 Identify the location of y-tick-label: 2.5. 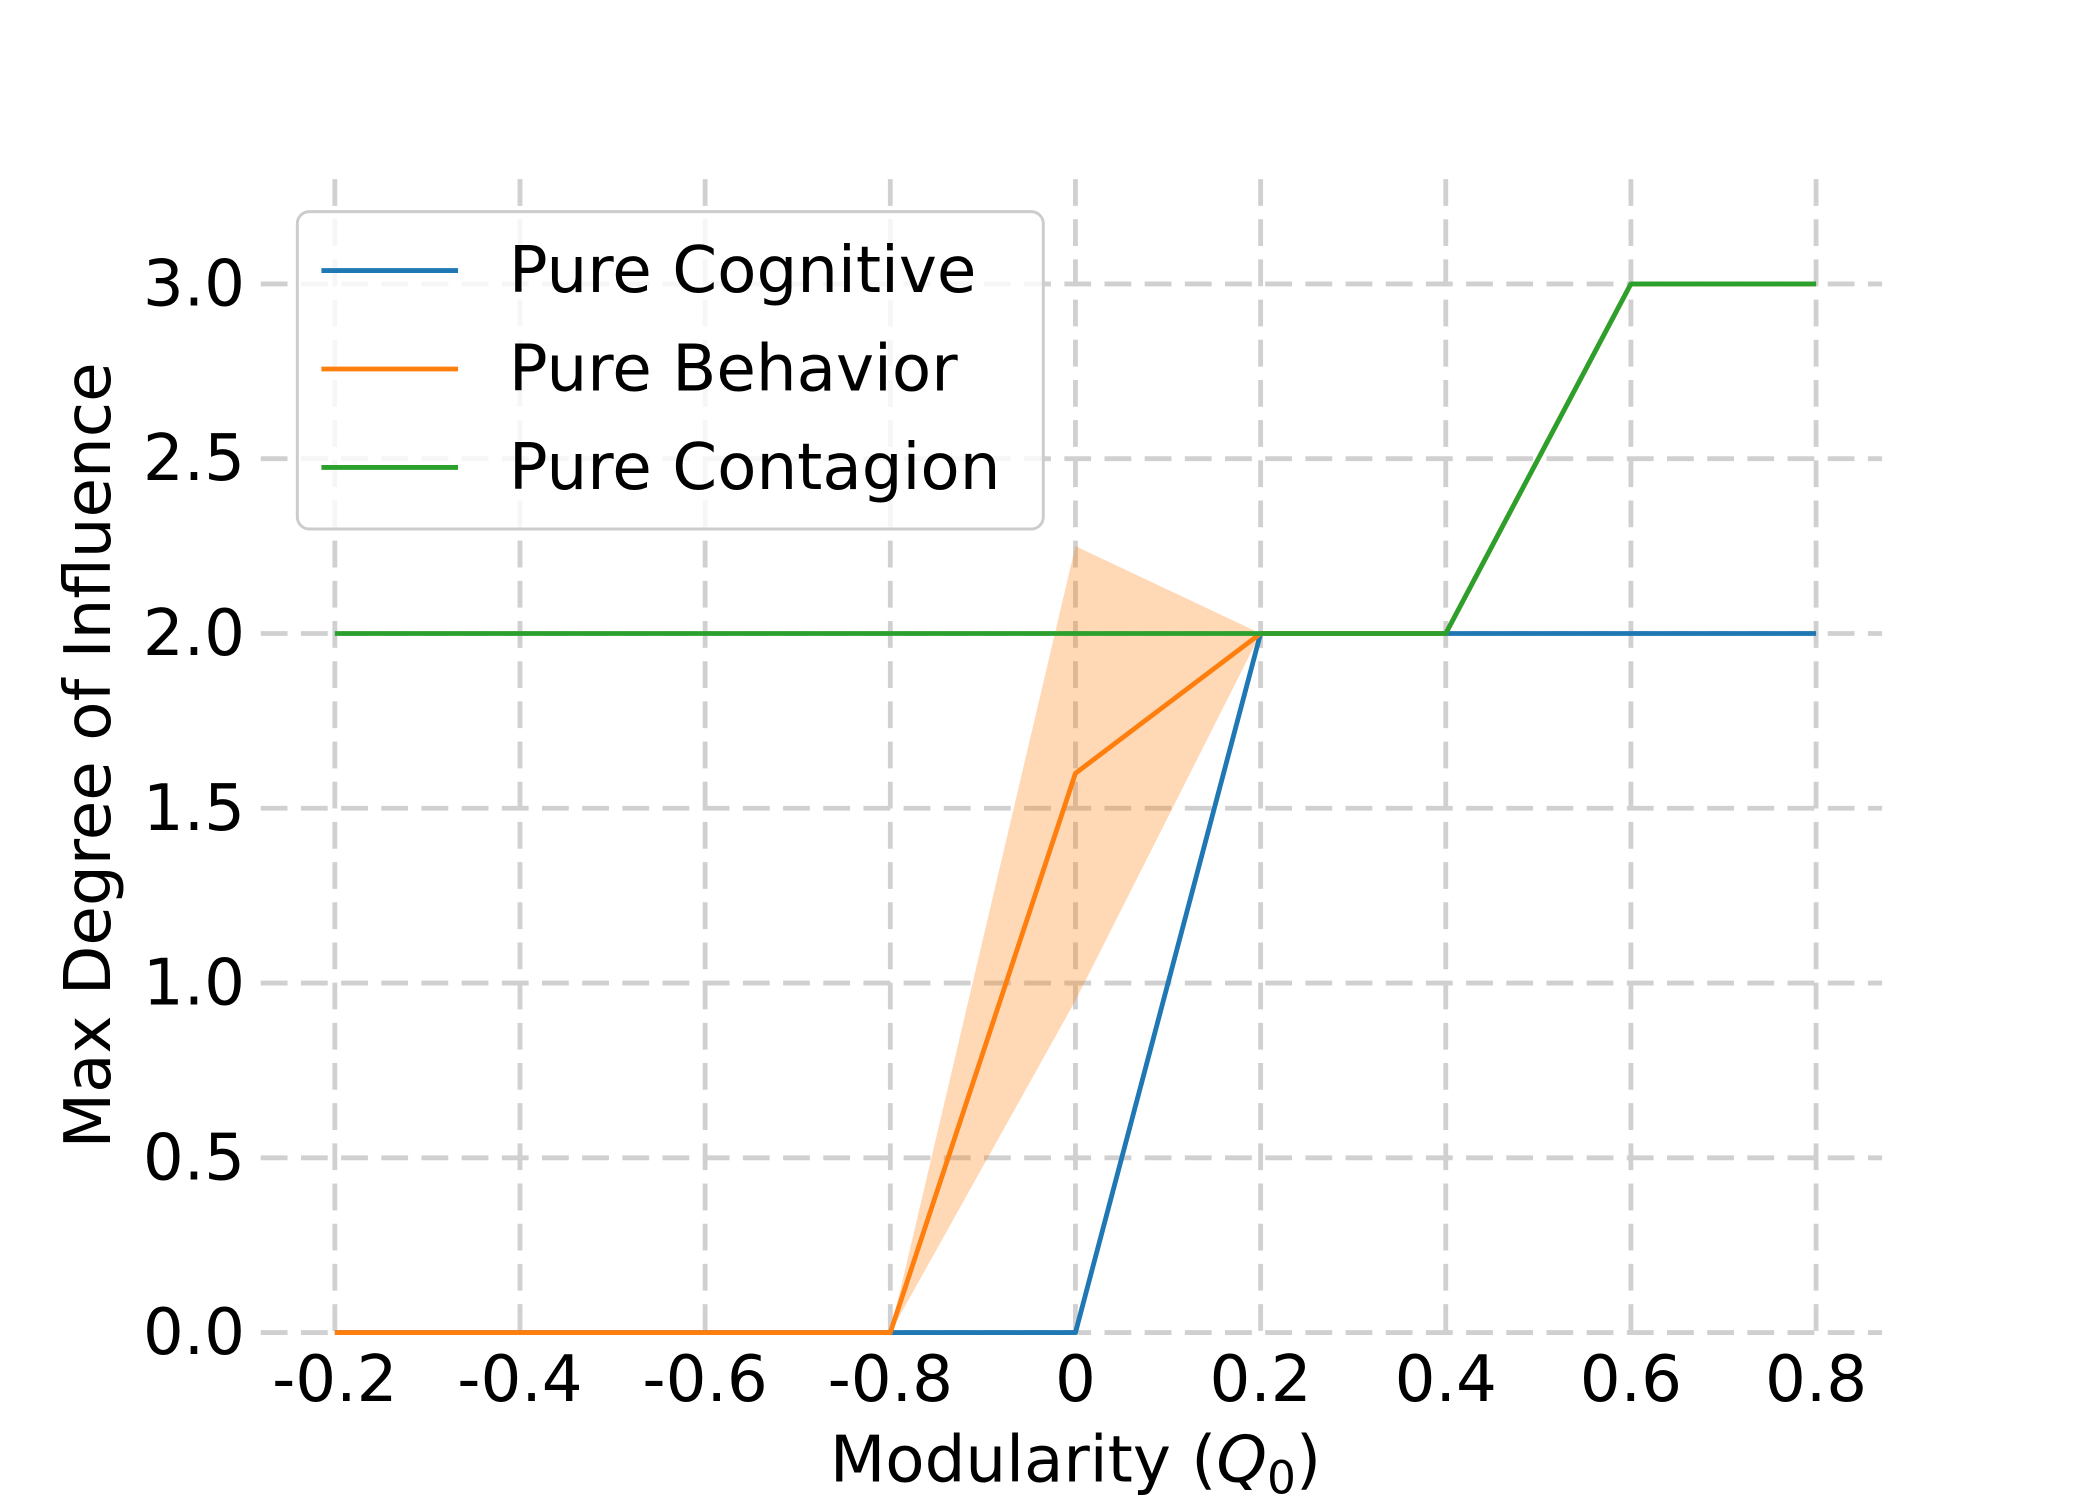
(194, 458).